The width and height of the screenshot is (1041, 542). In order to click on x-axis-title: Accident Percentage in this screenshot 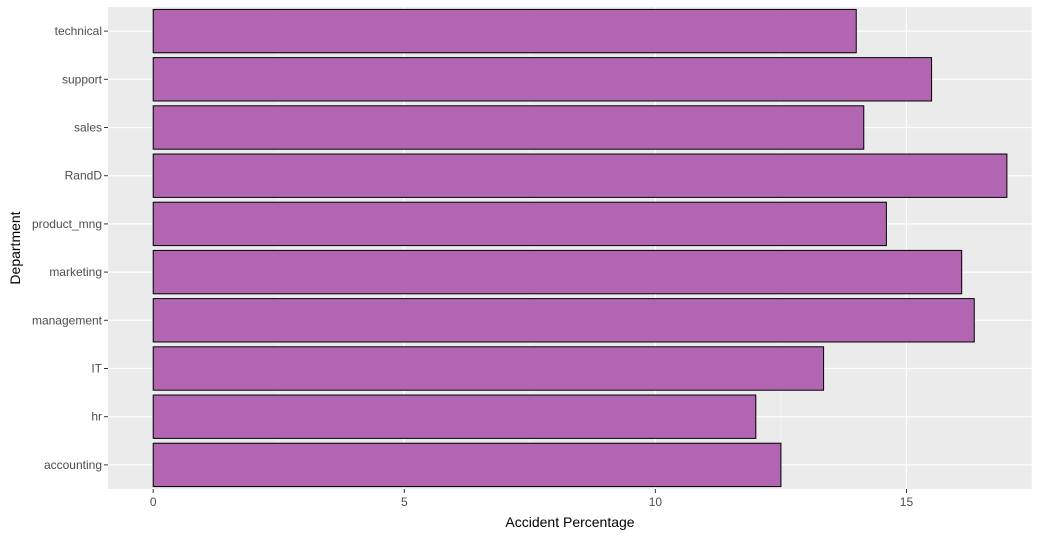, I will do `click(569, 522)`.